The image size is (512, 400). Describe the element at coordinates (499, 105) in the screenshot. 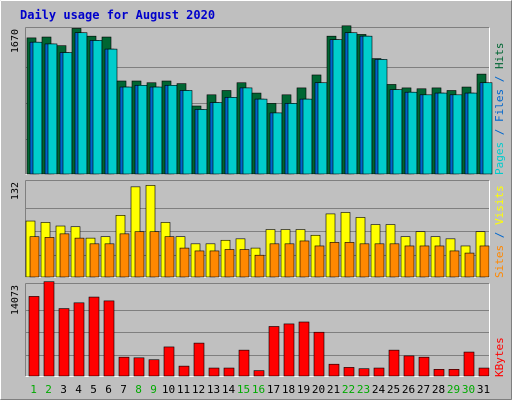

I see `panel-top-legend-item: Files` at that location.